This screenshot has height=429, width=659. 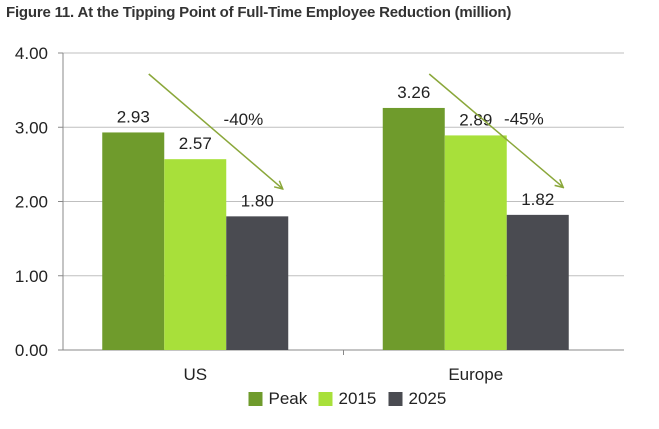 What do you see at coordinates (475, 374) in the screenshot?
I see `x-category-label: Europe` at bounding box center [475, 374].